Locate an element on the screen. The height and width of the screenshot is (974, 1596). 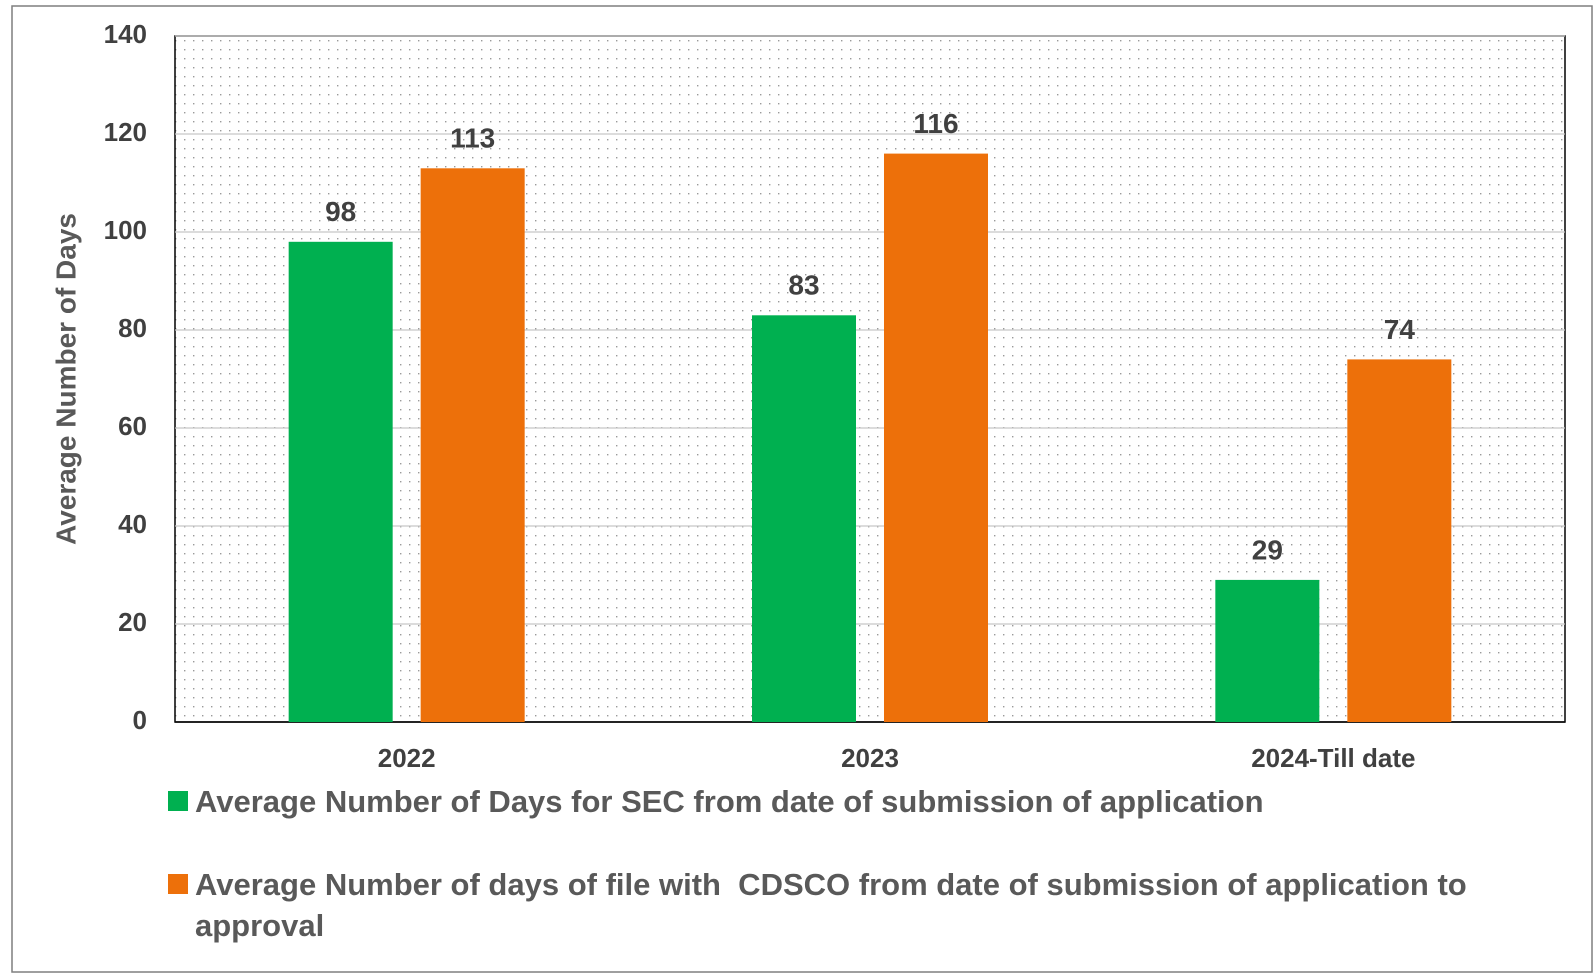
y-tick-label: 100 is located at coordinates (125, 230).